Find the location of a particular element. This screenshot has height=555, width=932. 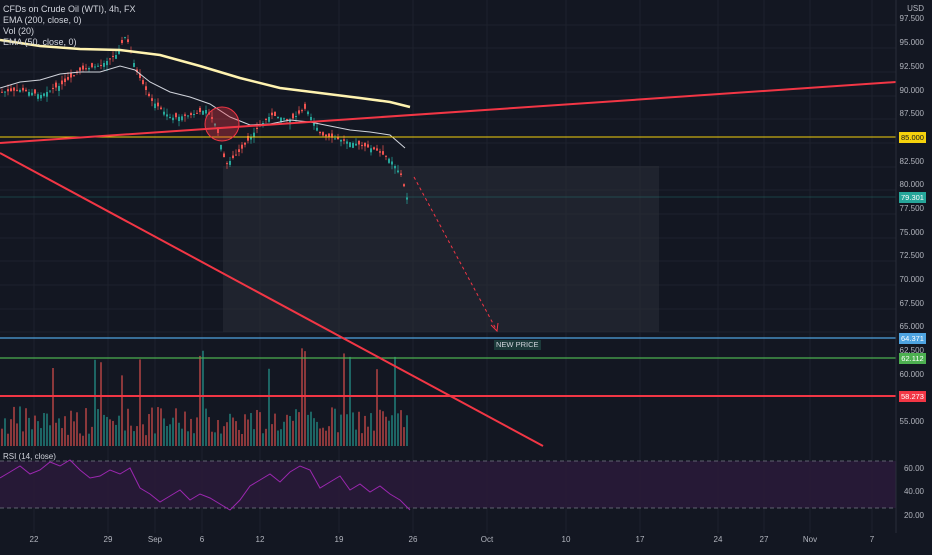

volume-bars is located at coordinates (204, 397).